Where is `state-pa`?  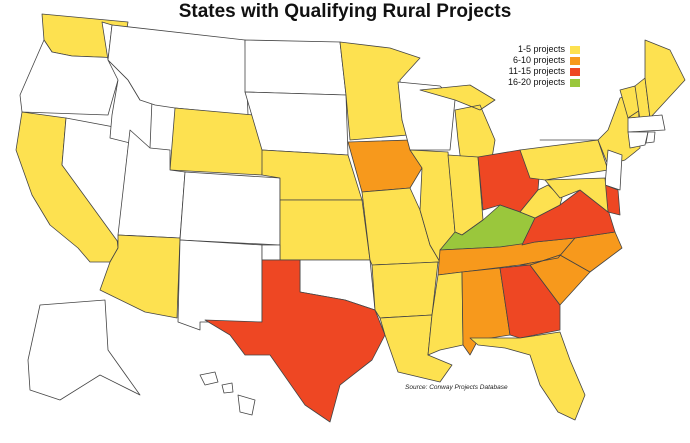 state-pa is located at coordinates (564, 160).